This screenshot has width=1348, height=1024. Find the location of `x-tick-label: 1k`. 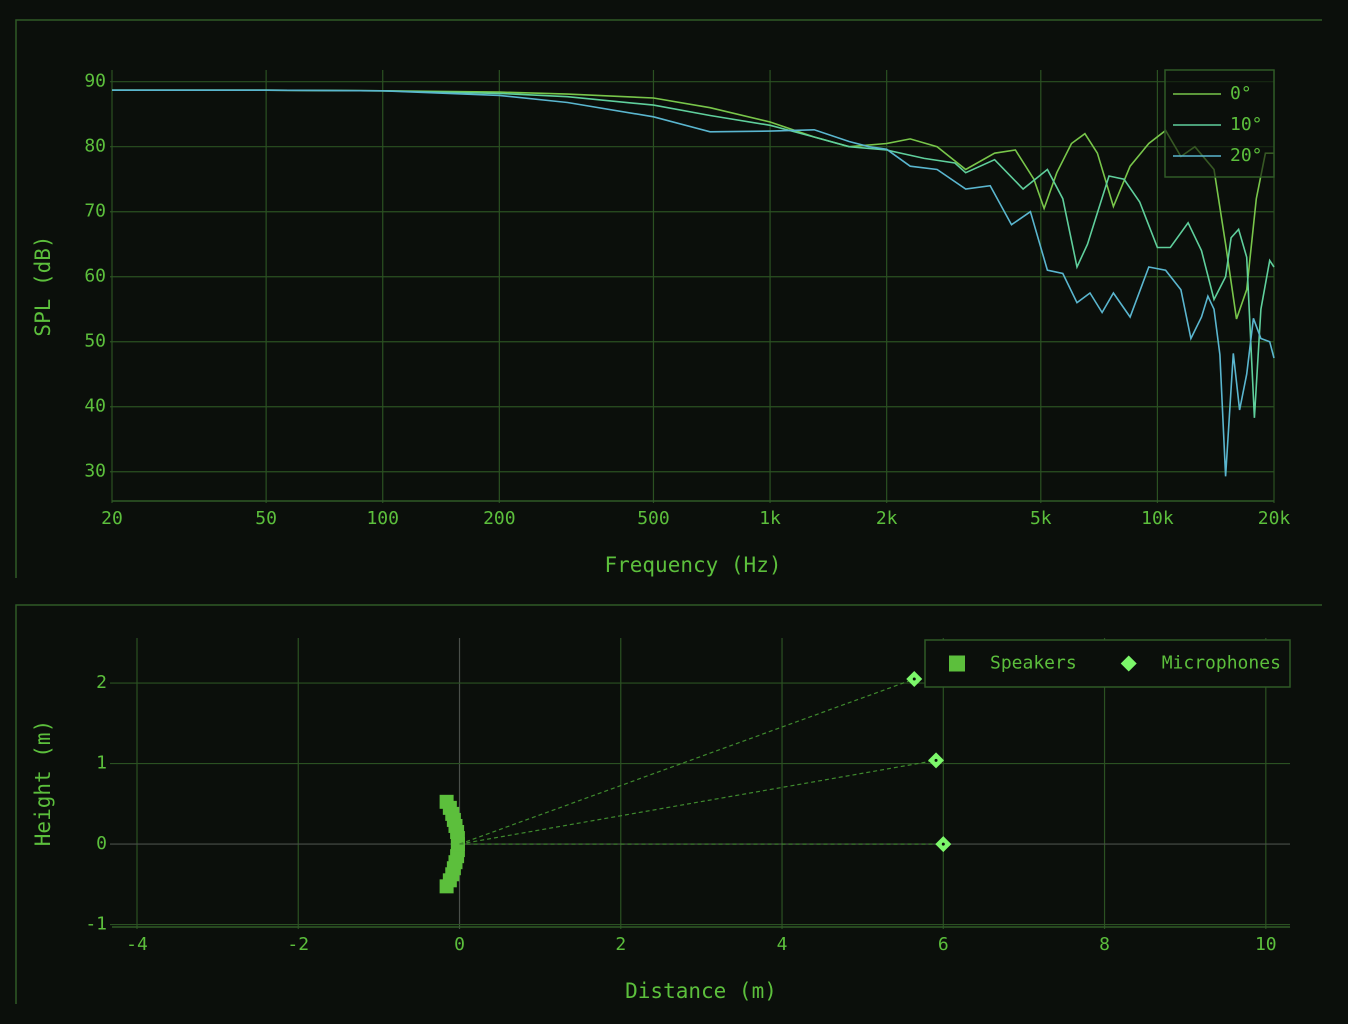

x-tick-label: 1k is located at coordinates (770, 518).